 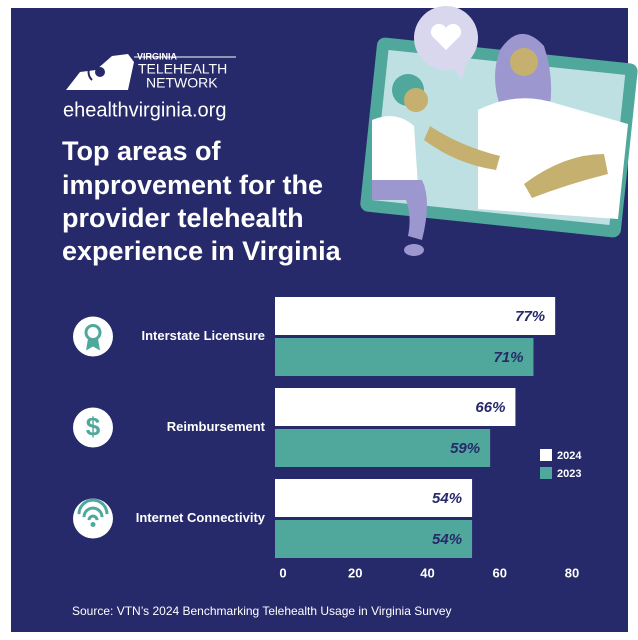 What do you see at coordinates (490, 407) in the screenshot?
I see `value-label: 66%` at bounding box center [490, 407].